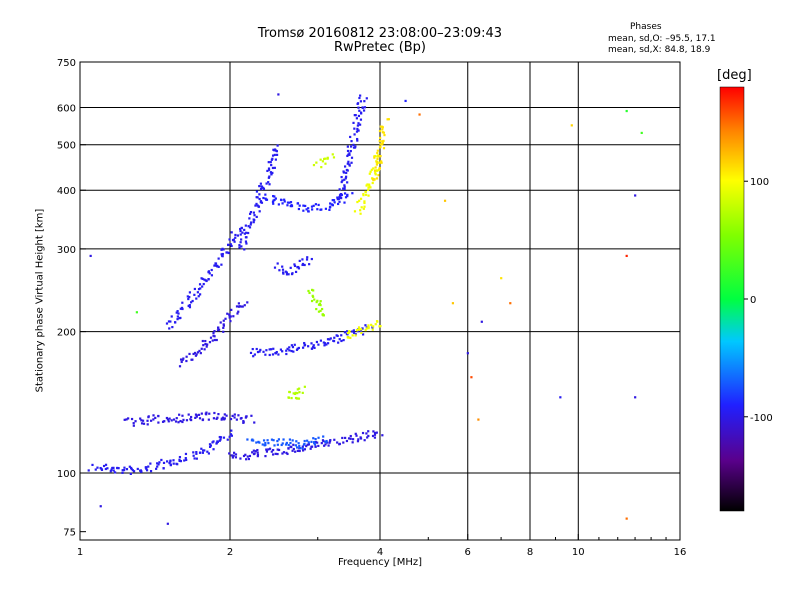  I want to click on x-tick-label: 2, so click(230, 552).